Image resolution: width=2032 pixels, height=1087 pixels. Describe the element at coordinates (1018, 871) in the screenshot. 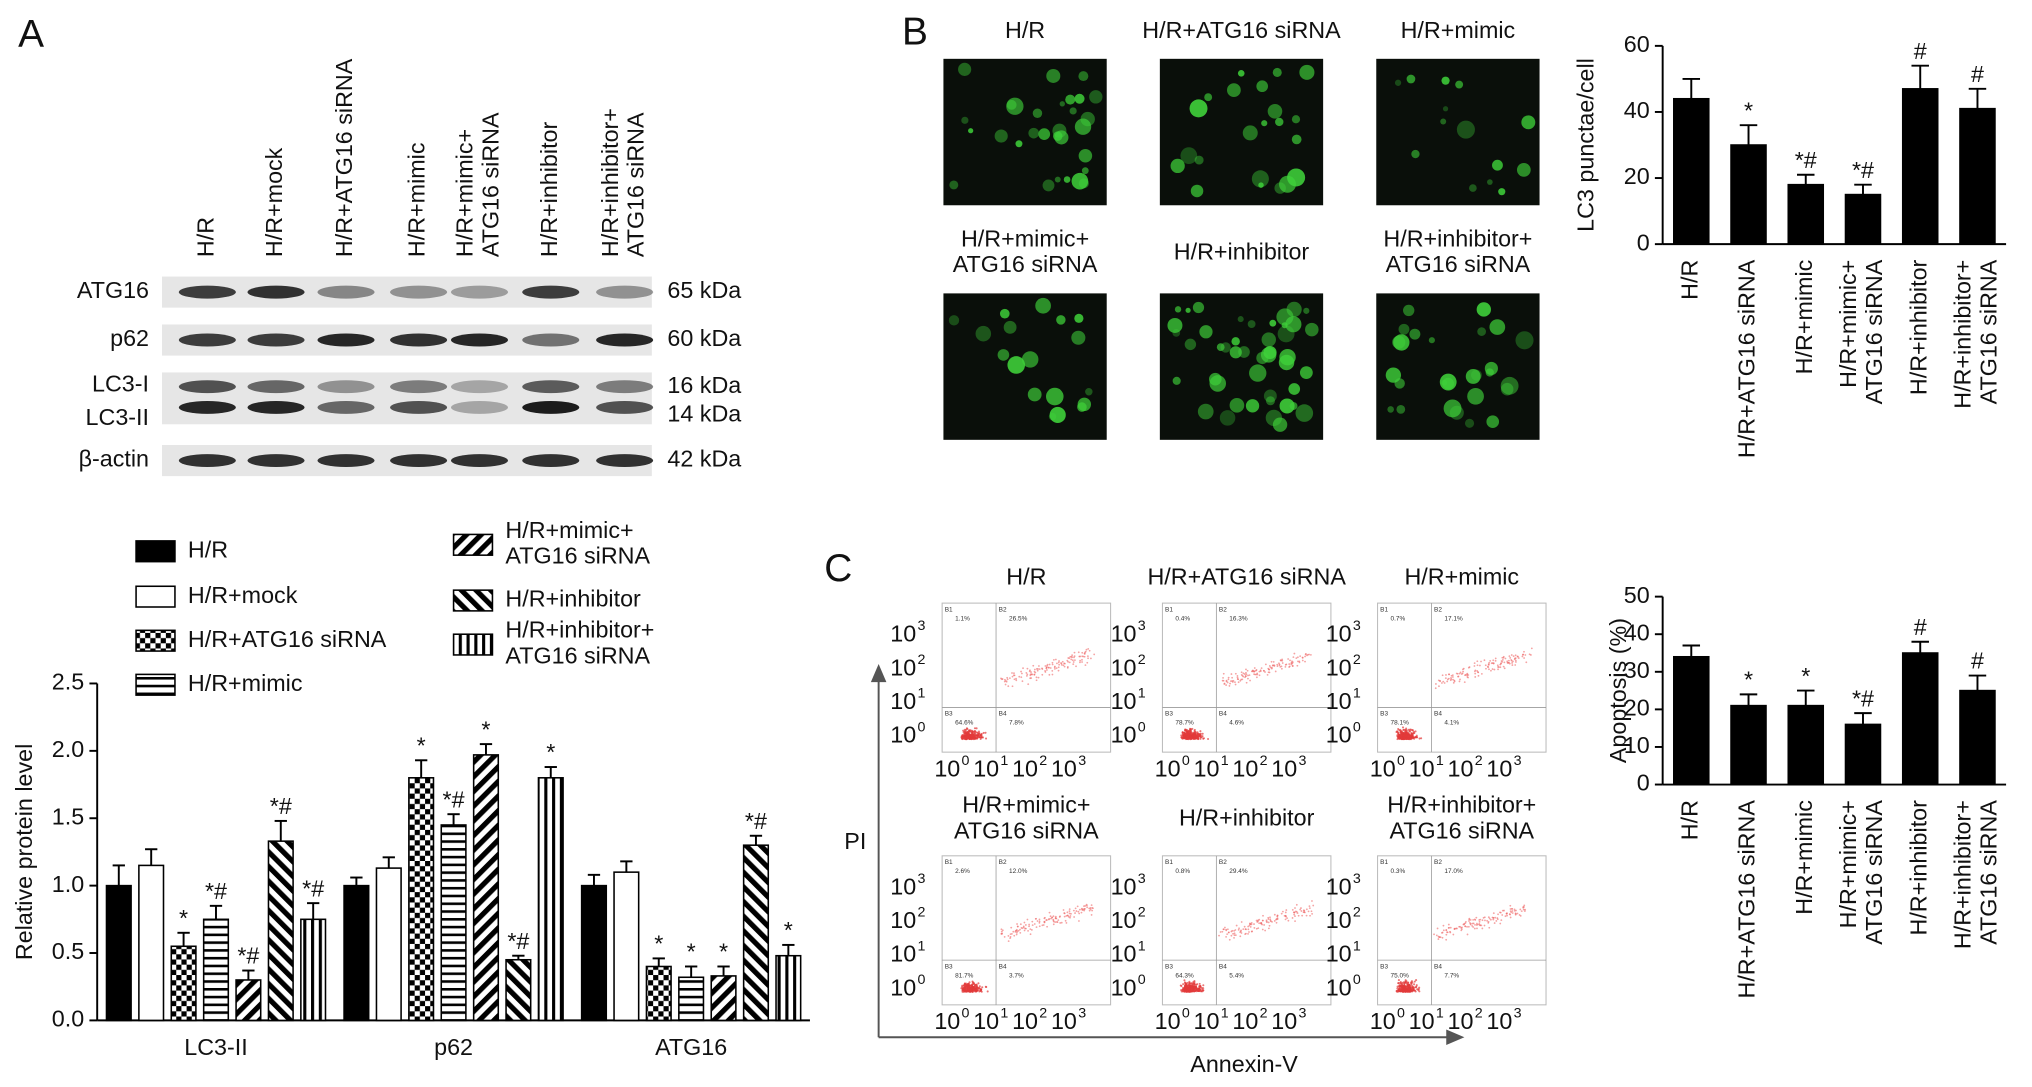

I see `quadrant-value: 12.0%` at that location.